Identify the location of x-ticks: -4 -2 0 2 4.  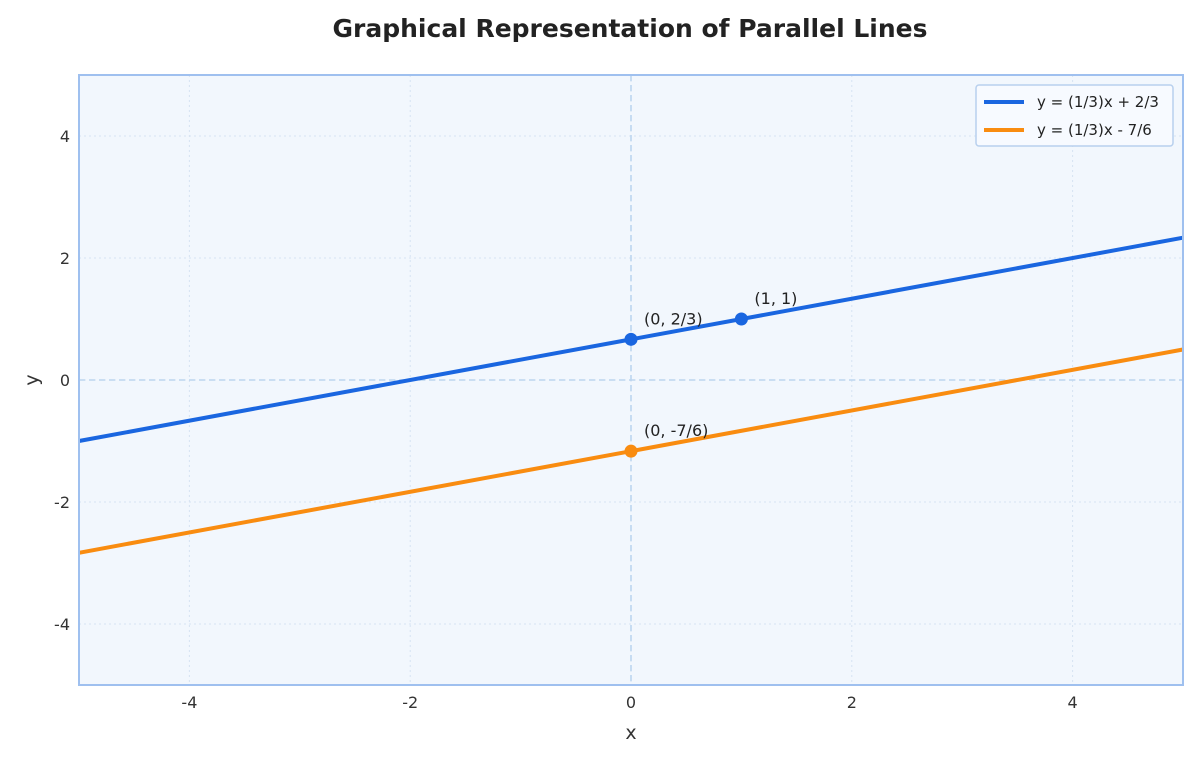
(629, 702).